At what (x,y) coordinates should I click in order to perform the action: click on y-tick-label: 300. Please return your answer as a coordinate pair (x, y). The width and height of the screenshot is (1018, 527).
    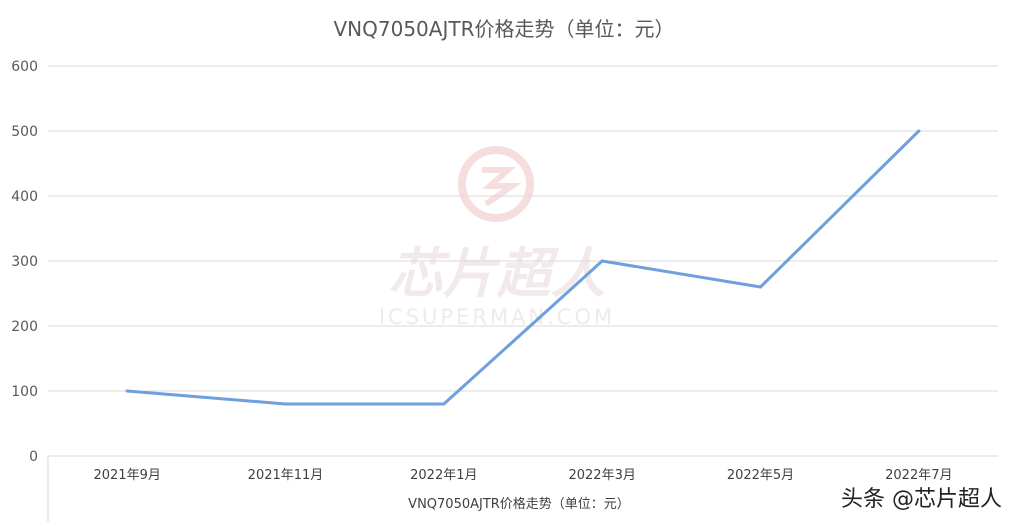
    Looking at the image, I should click on (24, 262).